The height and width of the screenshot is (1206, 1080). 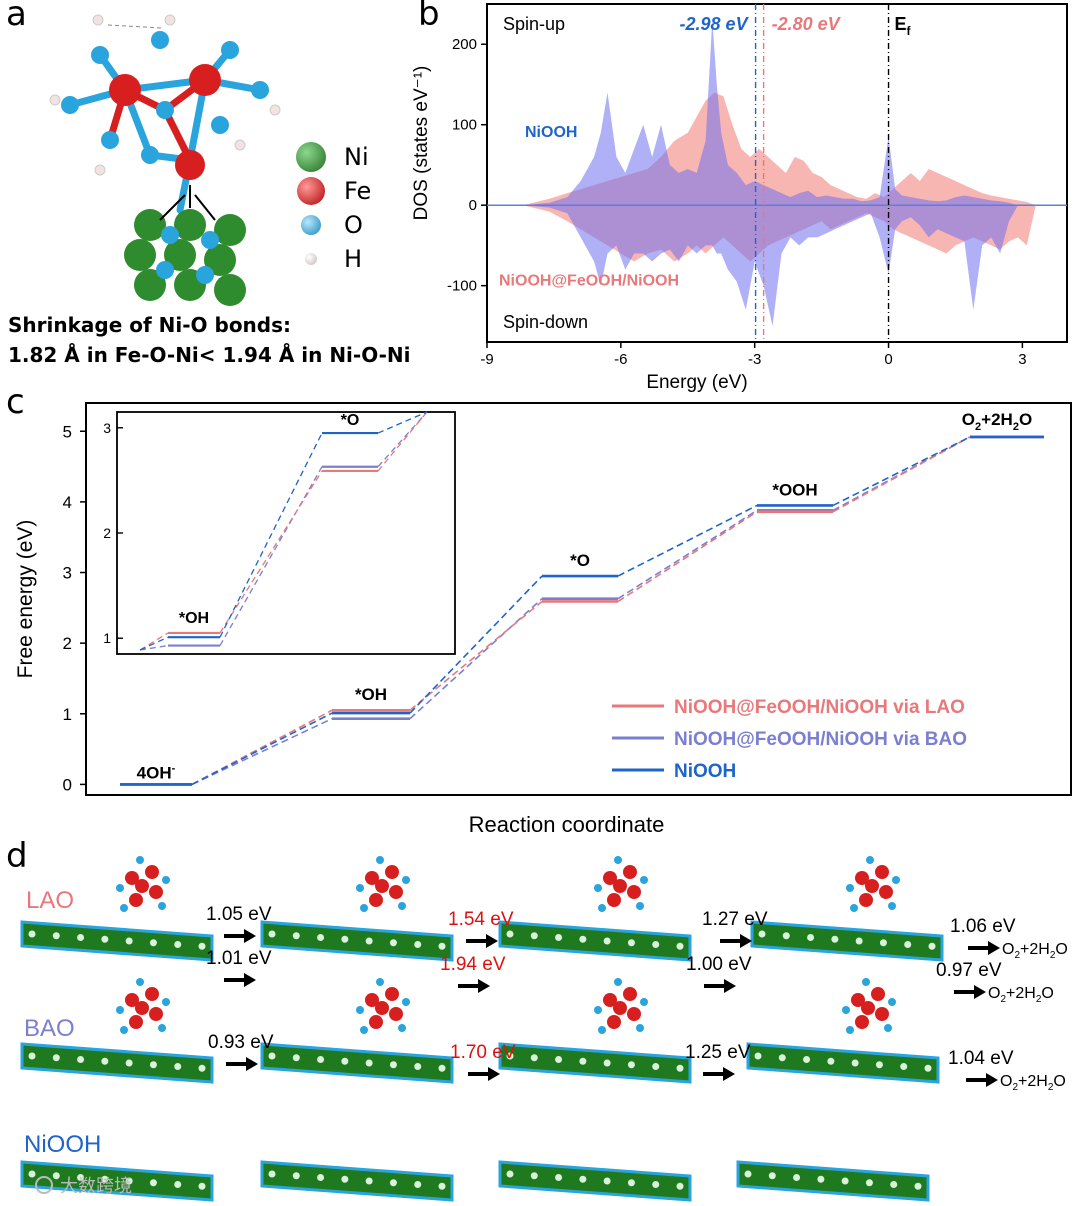 I want to click on inset-y-tick-label-2: 3, so click(x=107, y=428).